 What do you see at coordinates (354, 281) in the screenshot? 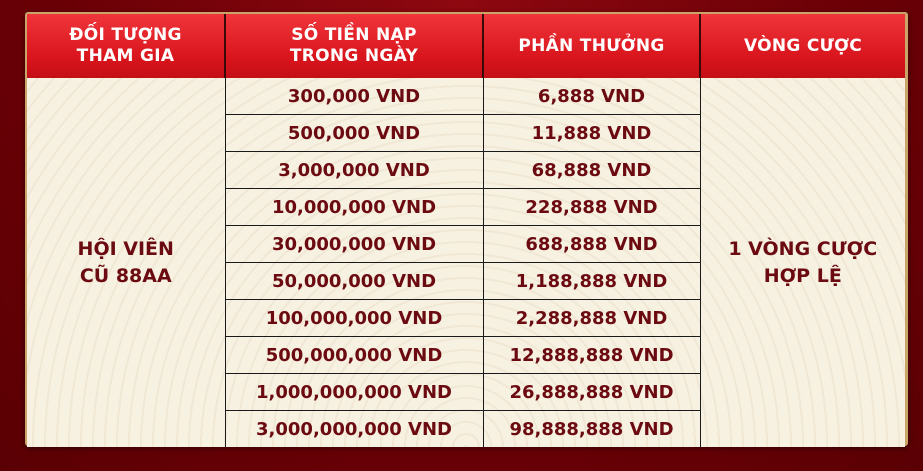
I see `deposit-cell: 50,000,000 VND` at bounding box center [354, 281].